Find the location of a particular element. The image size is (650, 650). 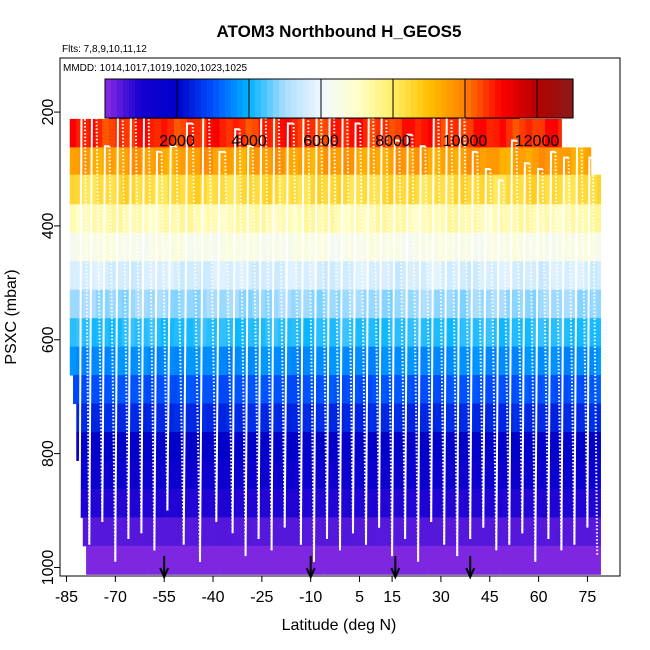

x-tick-label: -85 is located at coordinates (66, 597).